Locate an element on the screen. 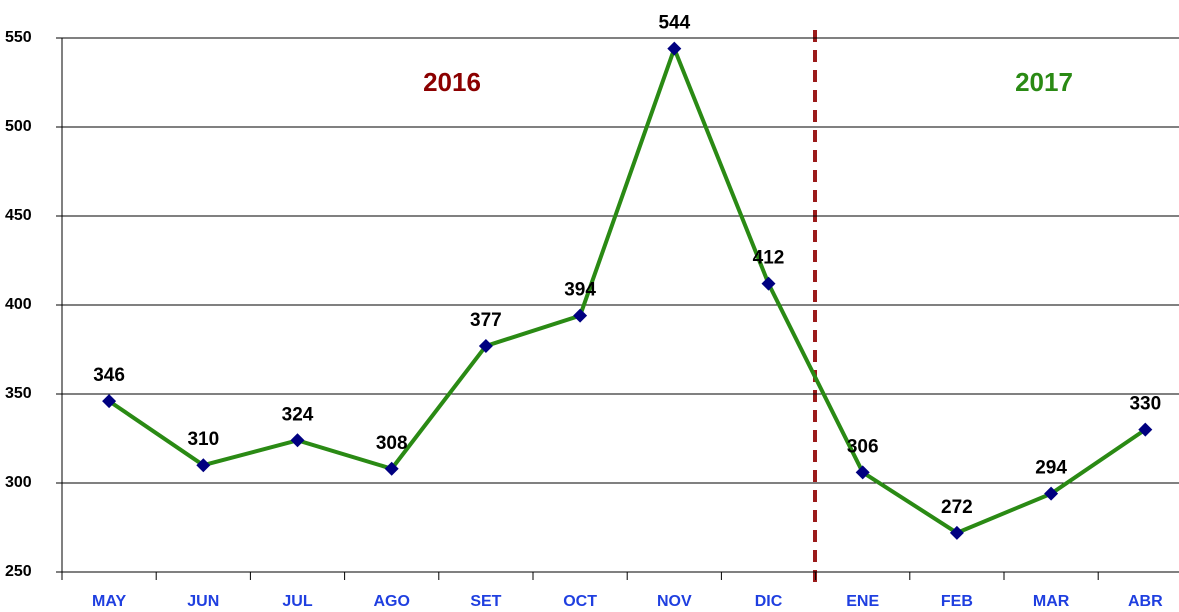 The width and height of the screenshot is (1179, 612). x-tick-label: JUN is located at coordinates (203, 601).